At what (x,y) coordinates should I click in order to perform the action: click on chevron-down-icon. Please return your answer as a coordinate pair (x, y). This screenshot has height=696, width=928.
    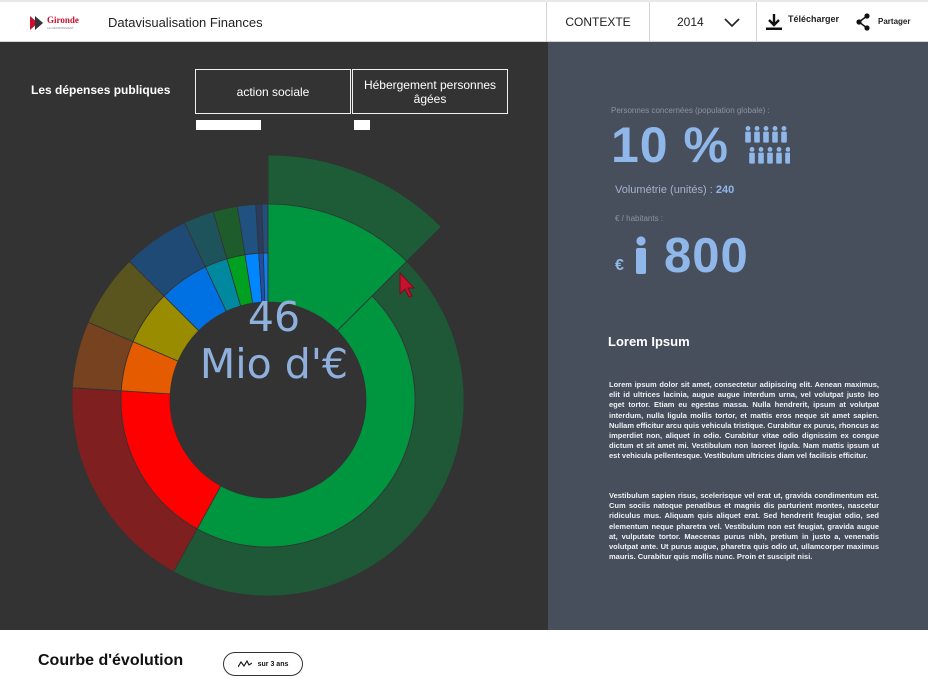
    Looking at the image, I should click on (732, 22).